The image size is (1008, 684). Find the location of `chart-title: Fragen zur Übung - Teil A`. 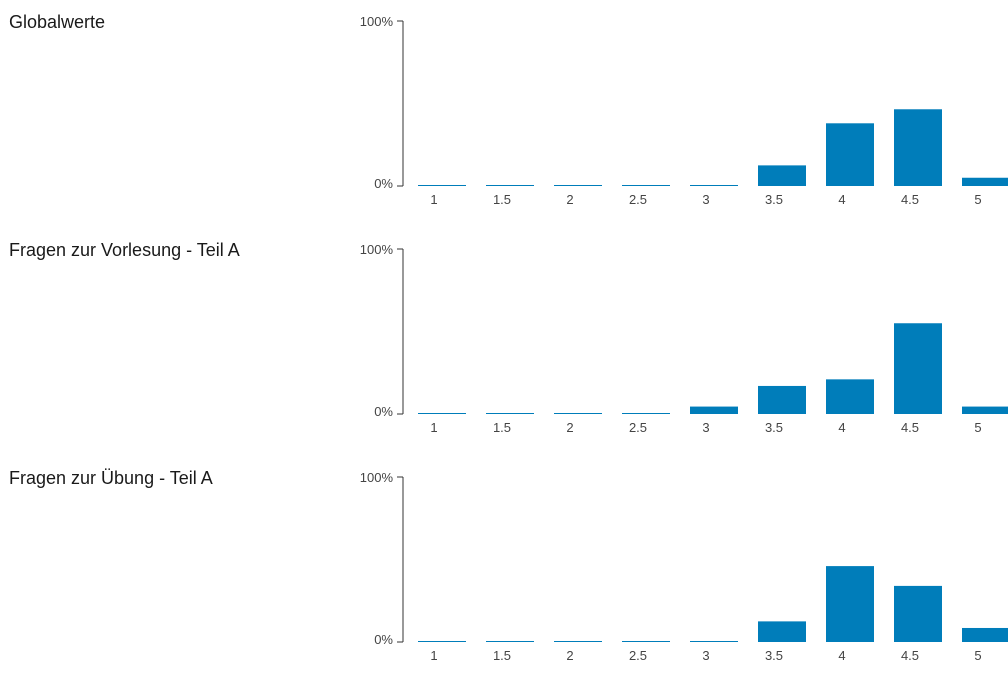

chart-title: Fragen zur Übung - Teil A is located at coordinates (111, 478).